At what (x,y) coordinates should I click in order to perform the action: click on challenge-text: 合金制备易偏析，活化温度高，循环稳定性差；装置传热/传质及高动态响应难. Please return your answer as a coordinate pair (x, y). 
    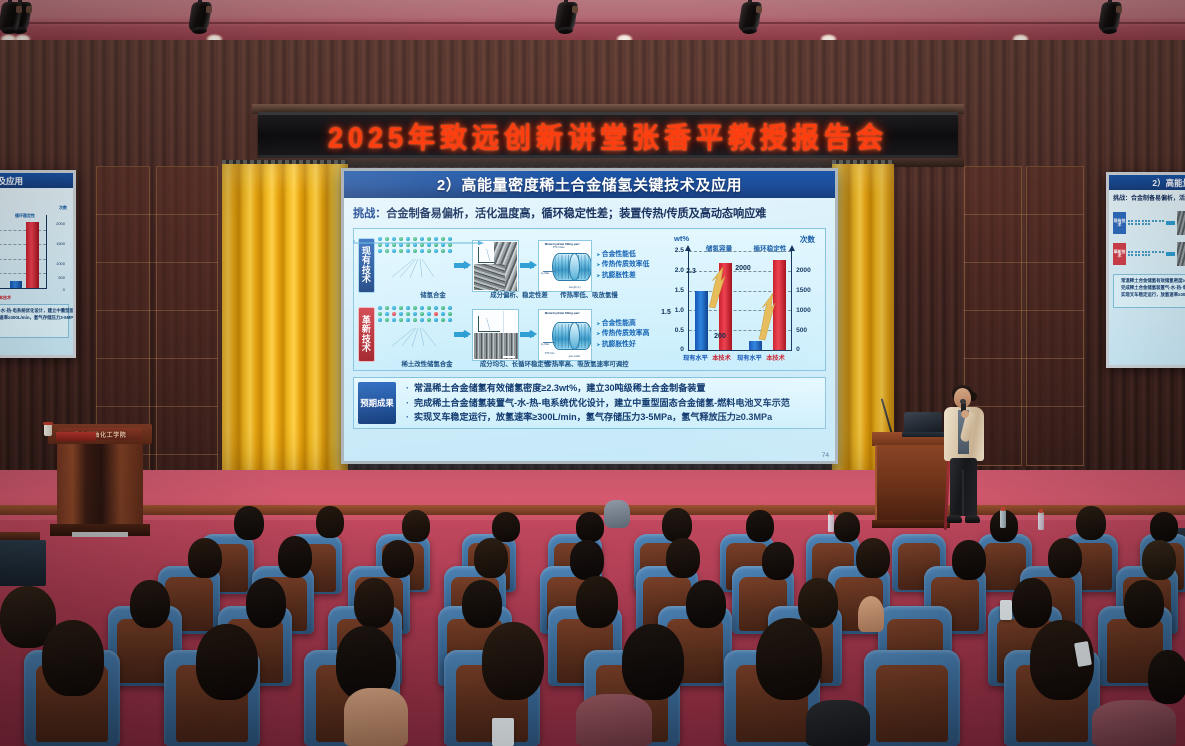
    Looking at the image, I should click on (576, 214).